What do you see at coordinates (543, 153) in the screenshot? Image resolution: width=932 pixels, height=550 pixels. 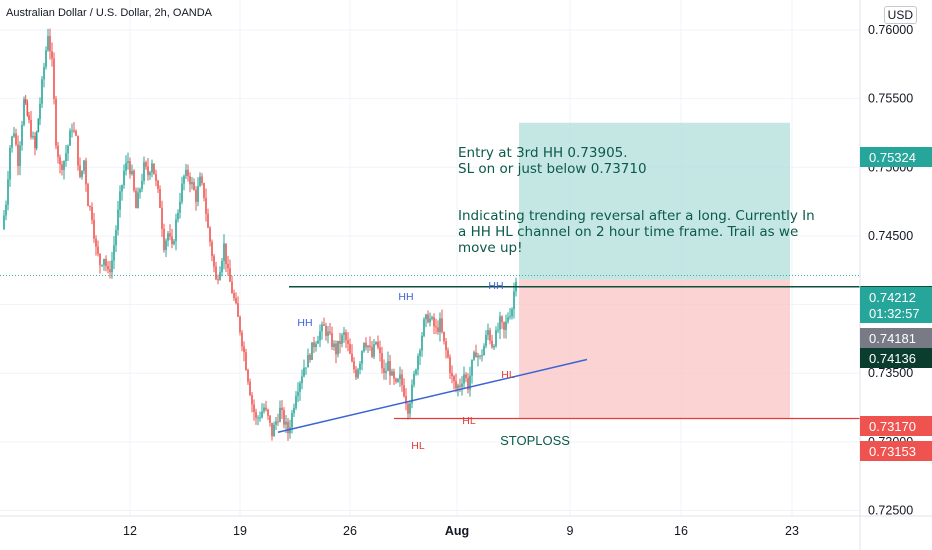 I see `entry-note: Entry at 3rd HH 0.73905.` at bounding box center [543, 153].